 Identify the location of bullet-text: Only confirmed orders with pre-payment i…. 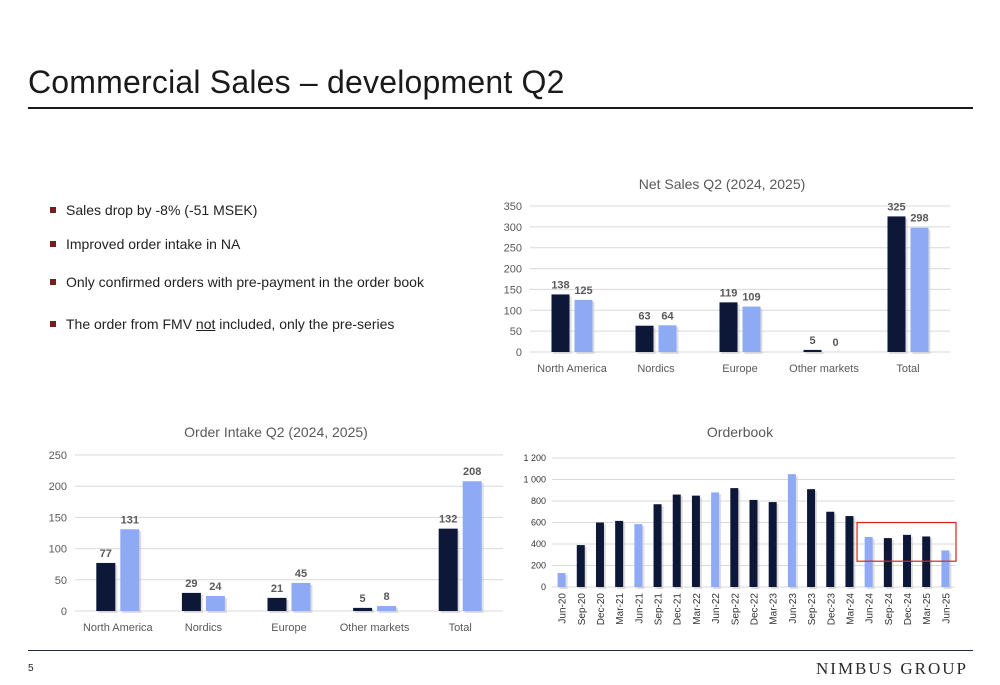
(245, 282).